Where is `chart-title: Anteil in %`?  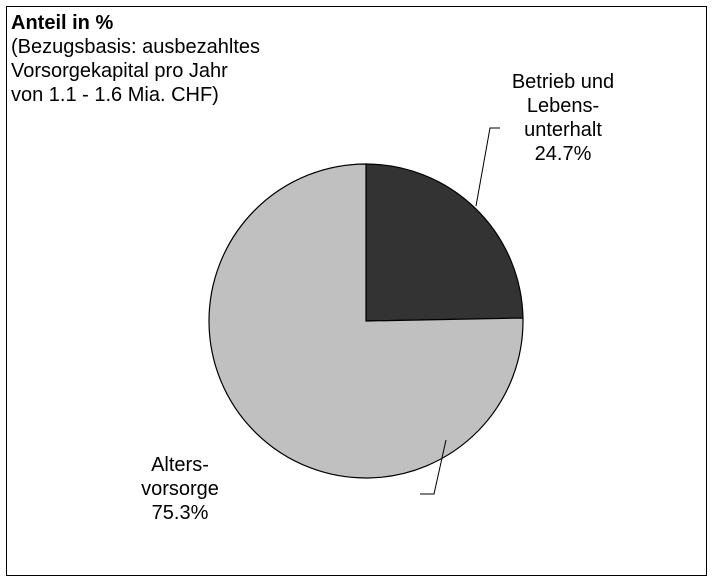
chart-title: Anteil in % is located at coordinates (62, 23).